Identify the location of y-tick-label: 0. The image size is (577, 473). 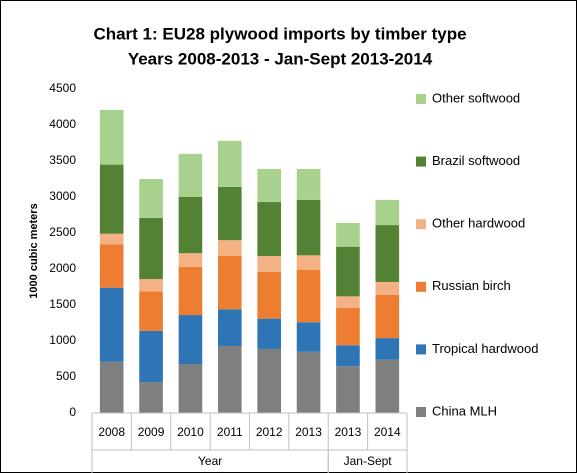
(72, 412).